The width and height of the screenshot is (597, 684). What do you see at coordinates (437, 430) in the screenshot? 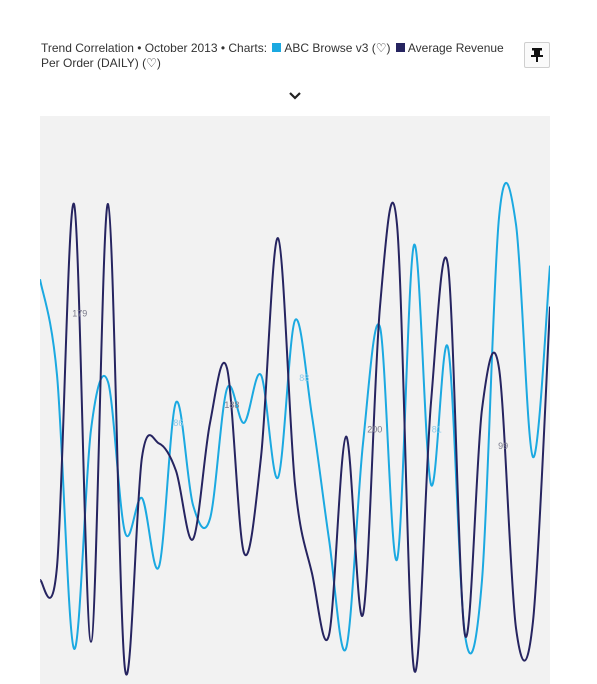
I see `data-label-6: 81` at bounding box center [437, 430].